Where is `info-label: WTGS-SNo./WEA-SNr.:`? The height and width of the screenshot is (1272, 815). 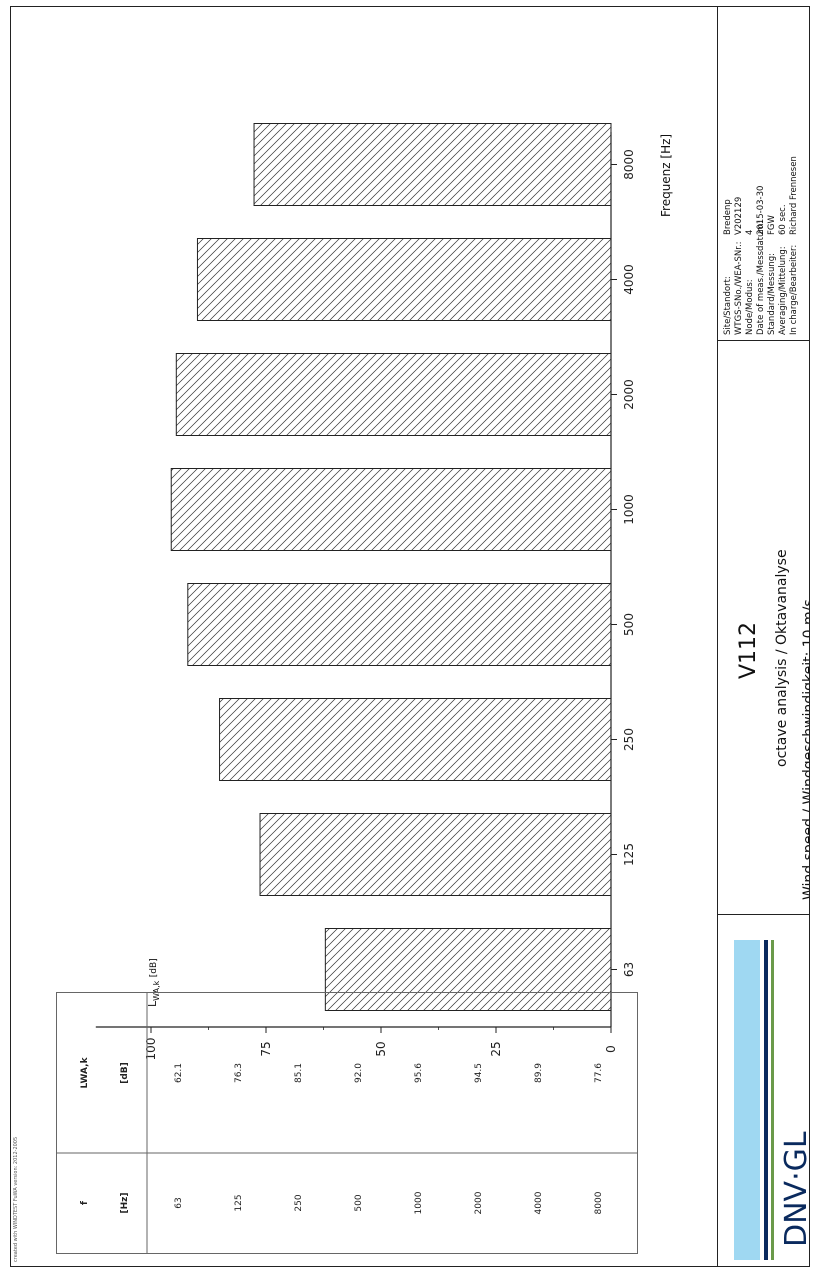 info-label: WTGS-SNo./WEA-SNr.: is located at coordinates (739, 288).